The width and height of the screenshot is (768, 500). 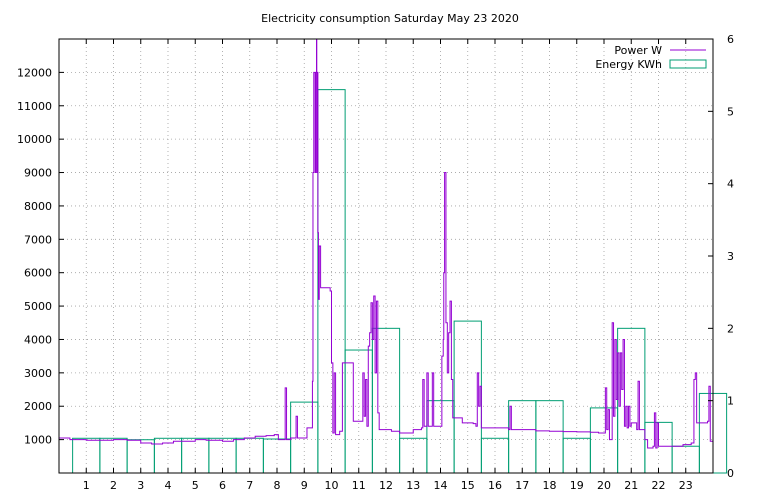 I want to click on x-tick-label: 3, so click(x=140, y=485).